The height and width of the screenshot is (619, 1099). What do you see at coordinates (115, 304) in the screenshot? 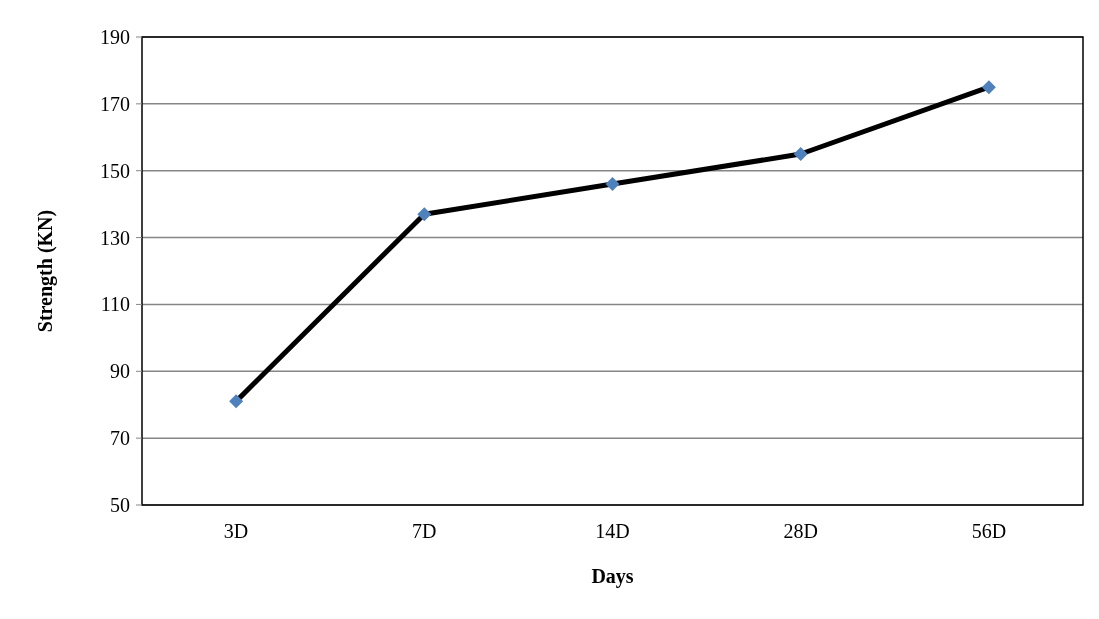
I see `y-tick-label: 110` at bounding box center [115, 304].